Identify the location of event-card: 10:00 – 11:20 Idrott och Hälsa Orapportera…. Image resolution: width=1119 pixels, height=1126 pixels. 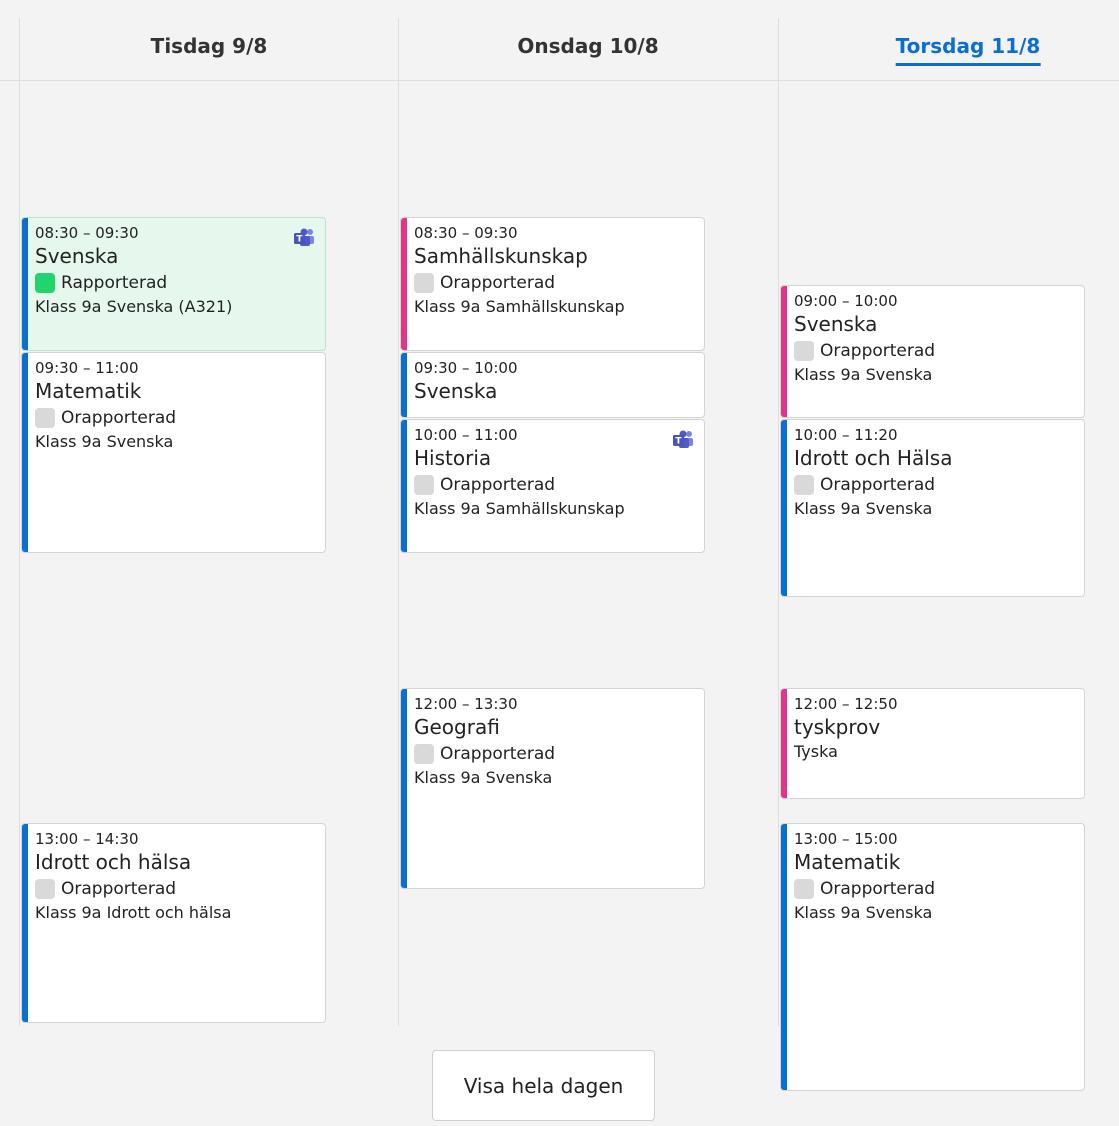
(932, 508).